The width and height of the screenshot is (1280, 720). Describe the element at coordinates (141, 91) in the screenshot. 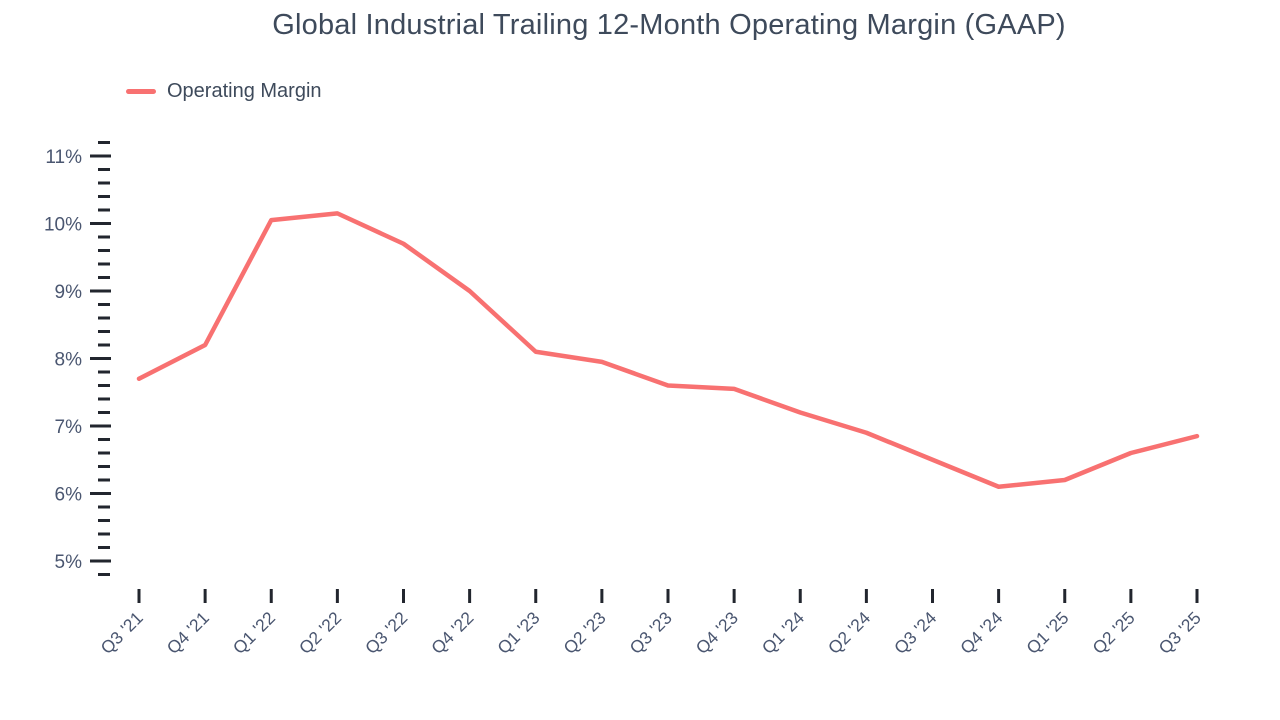

I see `legend-line-swatch` at that location.